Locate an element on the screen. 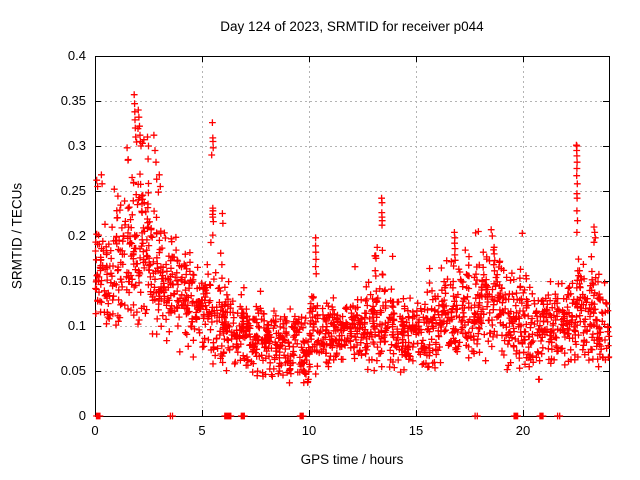 The image size is (640, 480). y-tick-label: 0.3 is located at coordinates (76, 145).